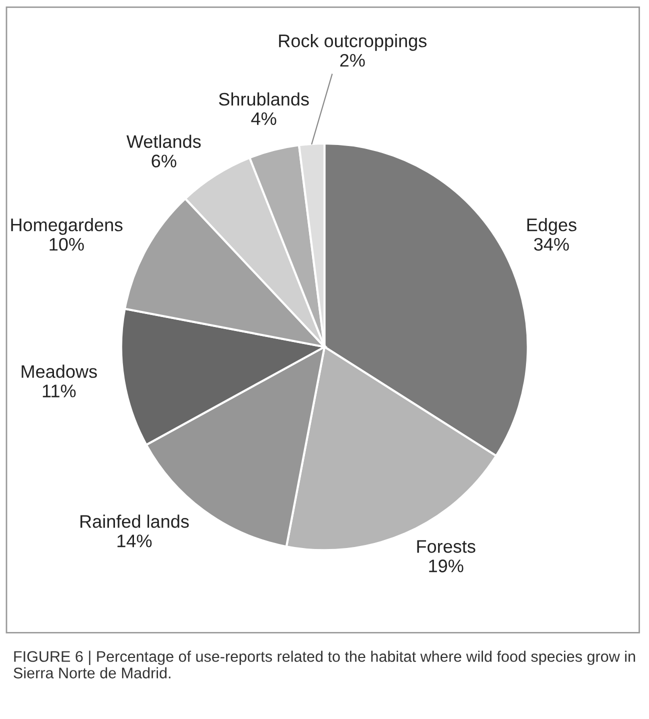 The width and height of the screenshot is (649, 719). What do you see at coordinates (67, 244) in the screenshot?
I see `data-label: 10%` at bounding box center [67, 244].